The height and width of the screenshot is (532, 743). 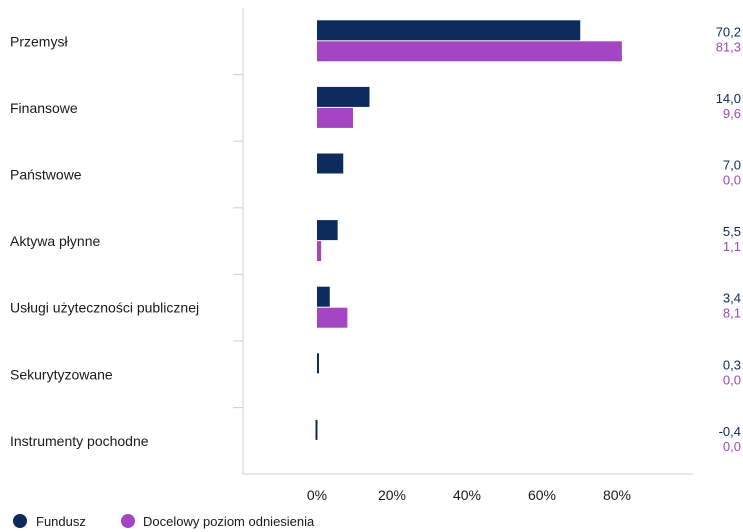 I want to click on category-label-instrumenty-pochodne: Instrumenty pochodne, so click(x=79, y=441).